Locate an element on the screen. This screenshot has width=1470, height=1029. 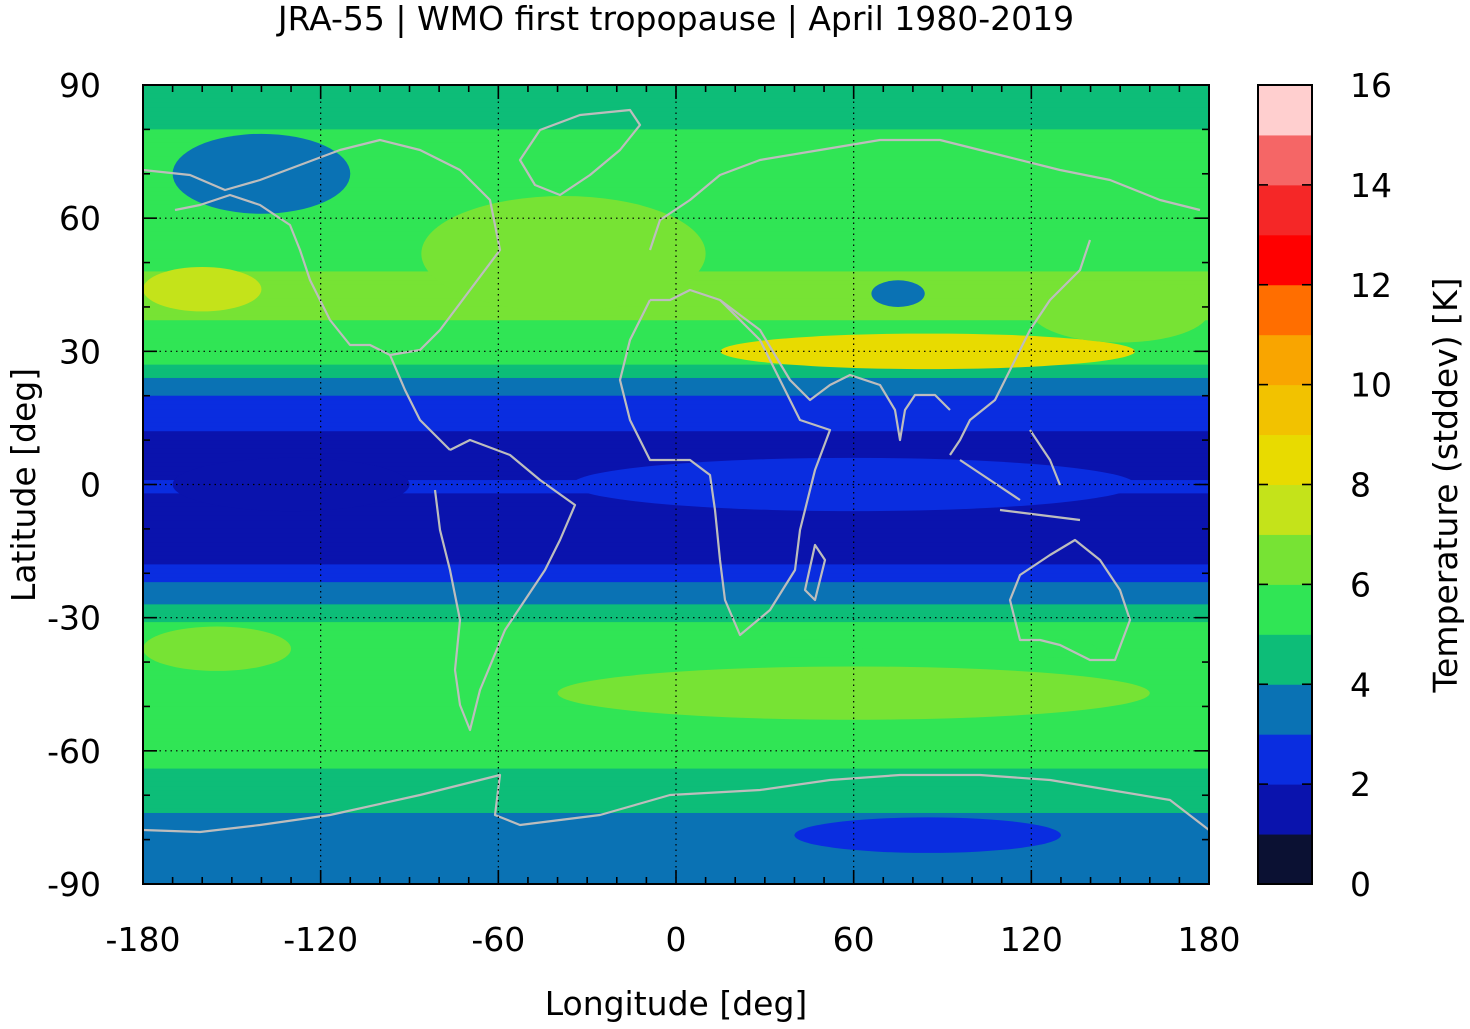
colorbar-tick-label: 6 is located at coordinates (1360, 584).